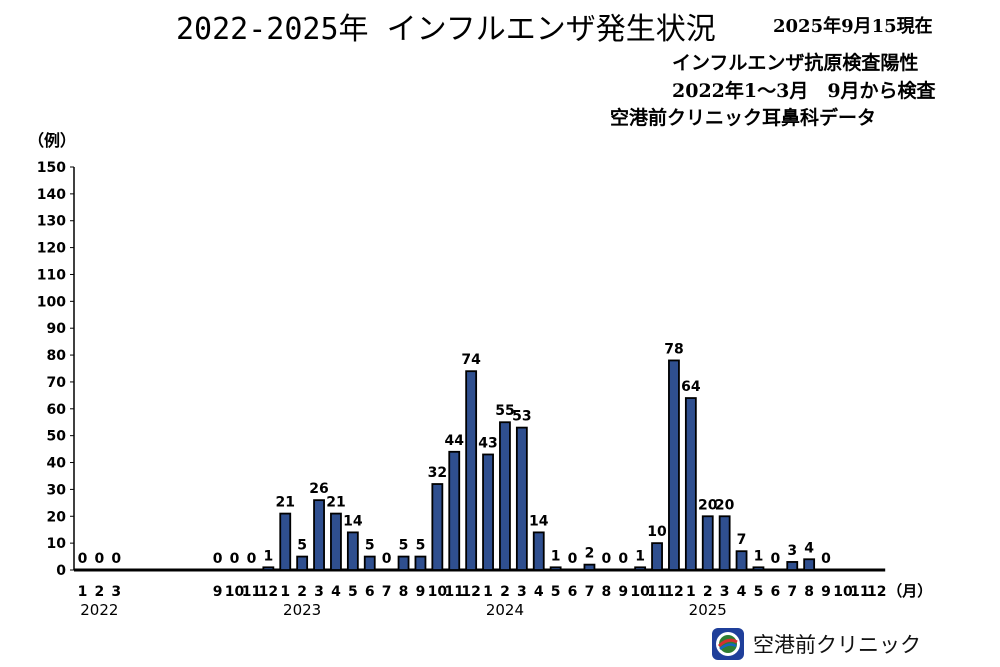  What do you see at coordinates (573, 592) in the screenshot?
I see `x-tick-label: 6` at bounding box center [573, 592].